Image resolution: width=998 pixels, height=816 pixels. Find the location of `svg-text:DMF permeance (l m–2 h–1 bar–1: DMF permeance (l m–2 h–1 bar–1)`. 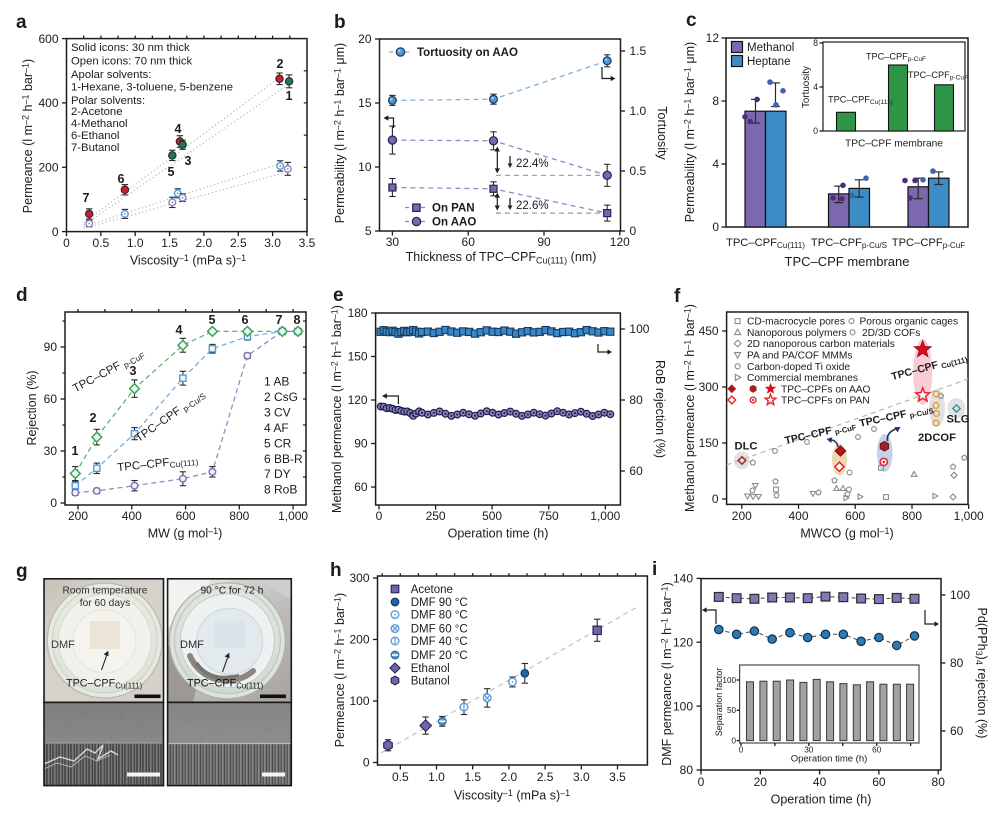

svg-text:DMF permeance (l m–2 h–1 bar–1: DMF permeance (l m–2 h–1 bar–1) is located at coordinates (666, 674).